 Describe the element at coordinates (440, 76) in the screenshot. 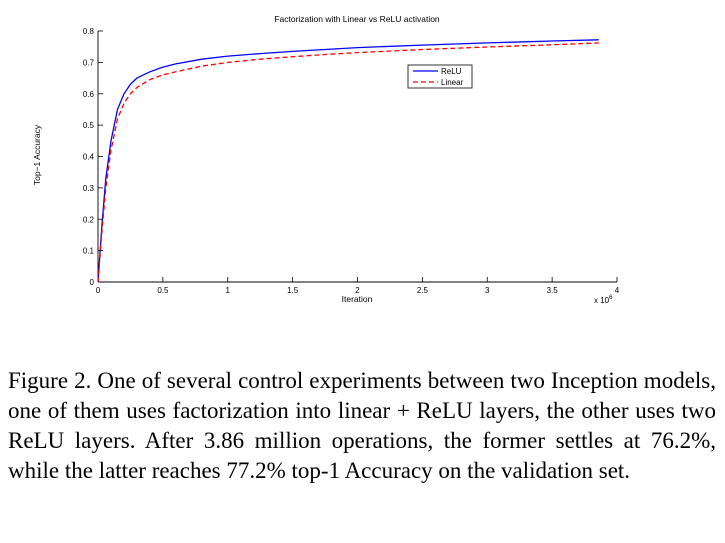

I see `legend: ReLU Linear` at that location.